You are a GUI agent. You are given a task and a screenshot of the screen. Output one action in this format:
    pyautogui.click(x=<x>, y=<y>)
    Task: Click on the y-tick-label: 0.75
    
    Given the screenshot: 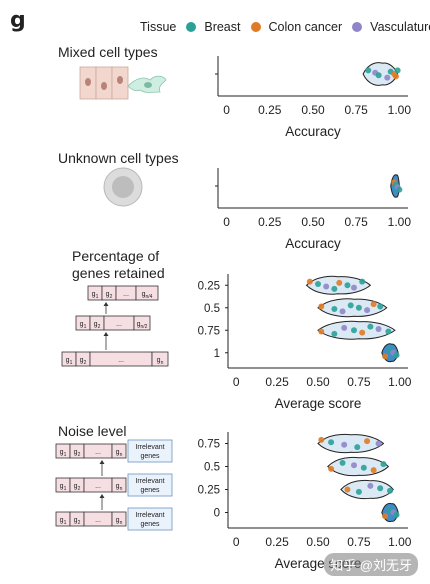 What is the action you would take?
    pyautogui.click(x=209, y=331)
    